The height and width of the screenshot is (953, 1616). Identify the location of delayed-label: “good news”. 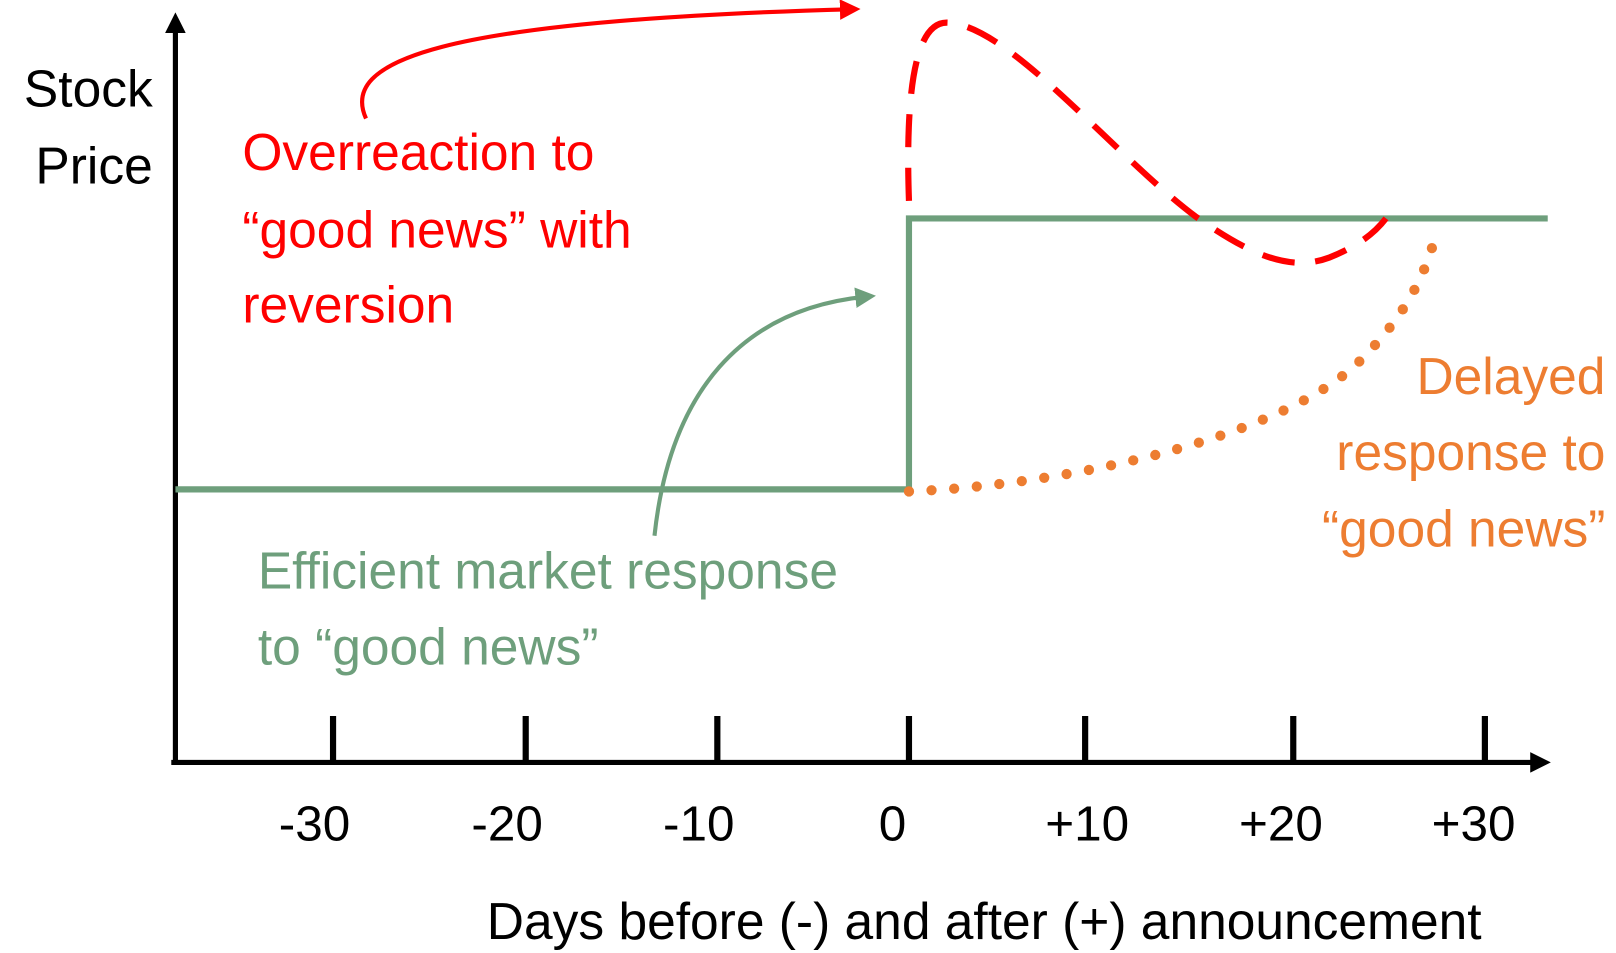
(1463, 528).